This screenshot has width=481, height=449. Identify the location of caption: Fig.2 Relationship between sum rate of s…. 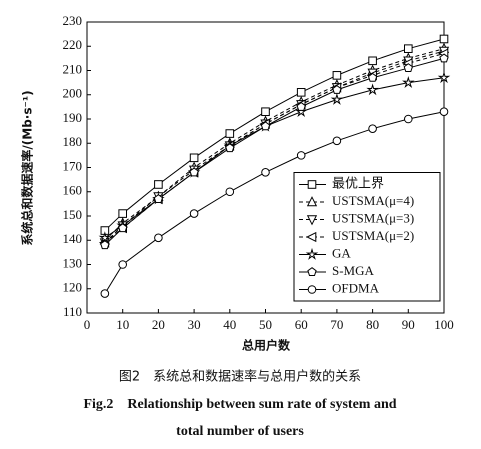
(239, 404).